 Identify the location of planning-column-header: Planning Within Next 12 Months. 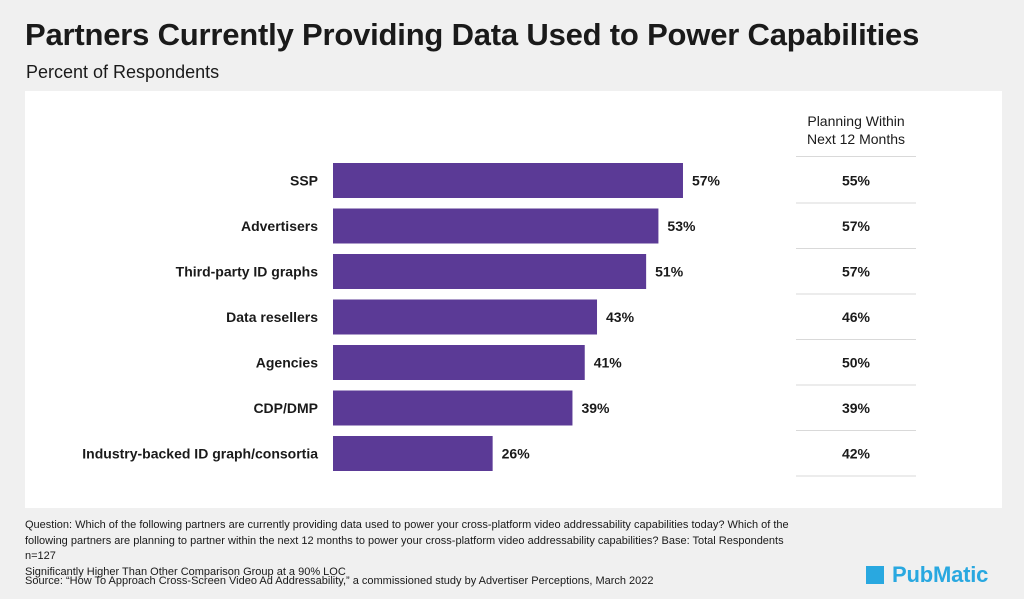
(856, 130).